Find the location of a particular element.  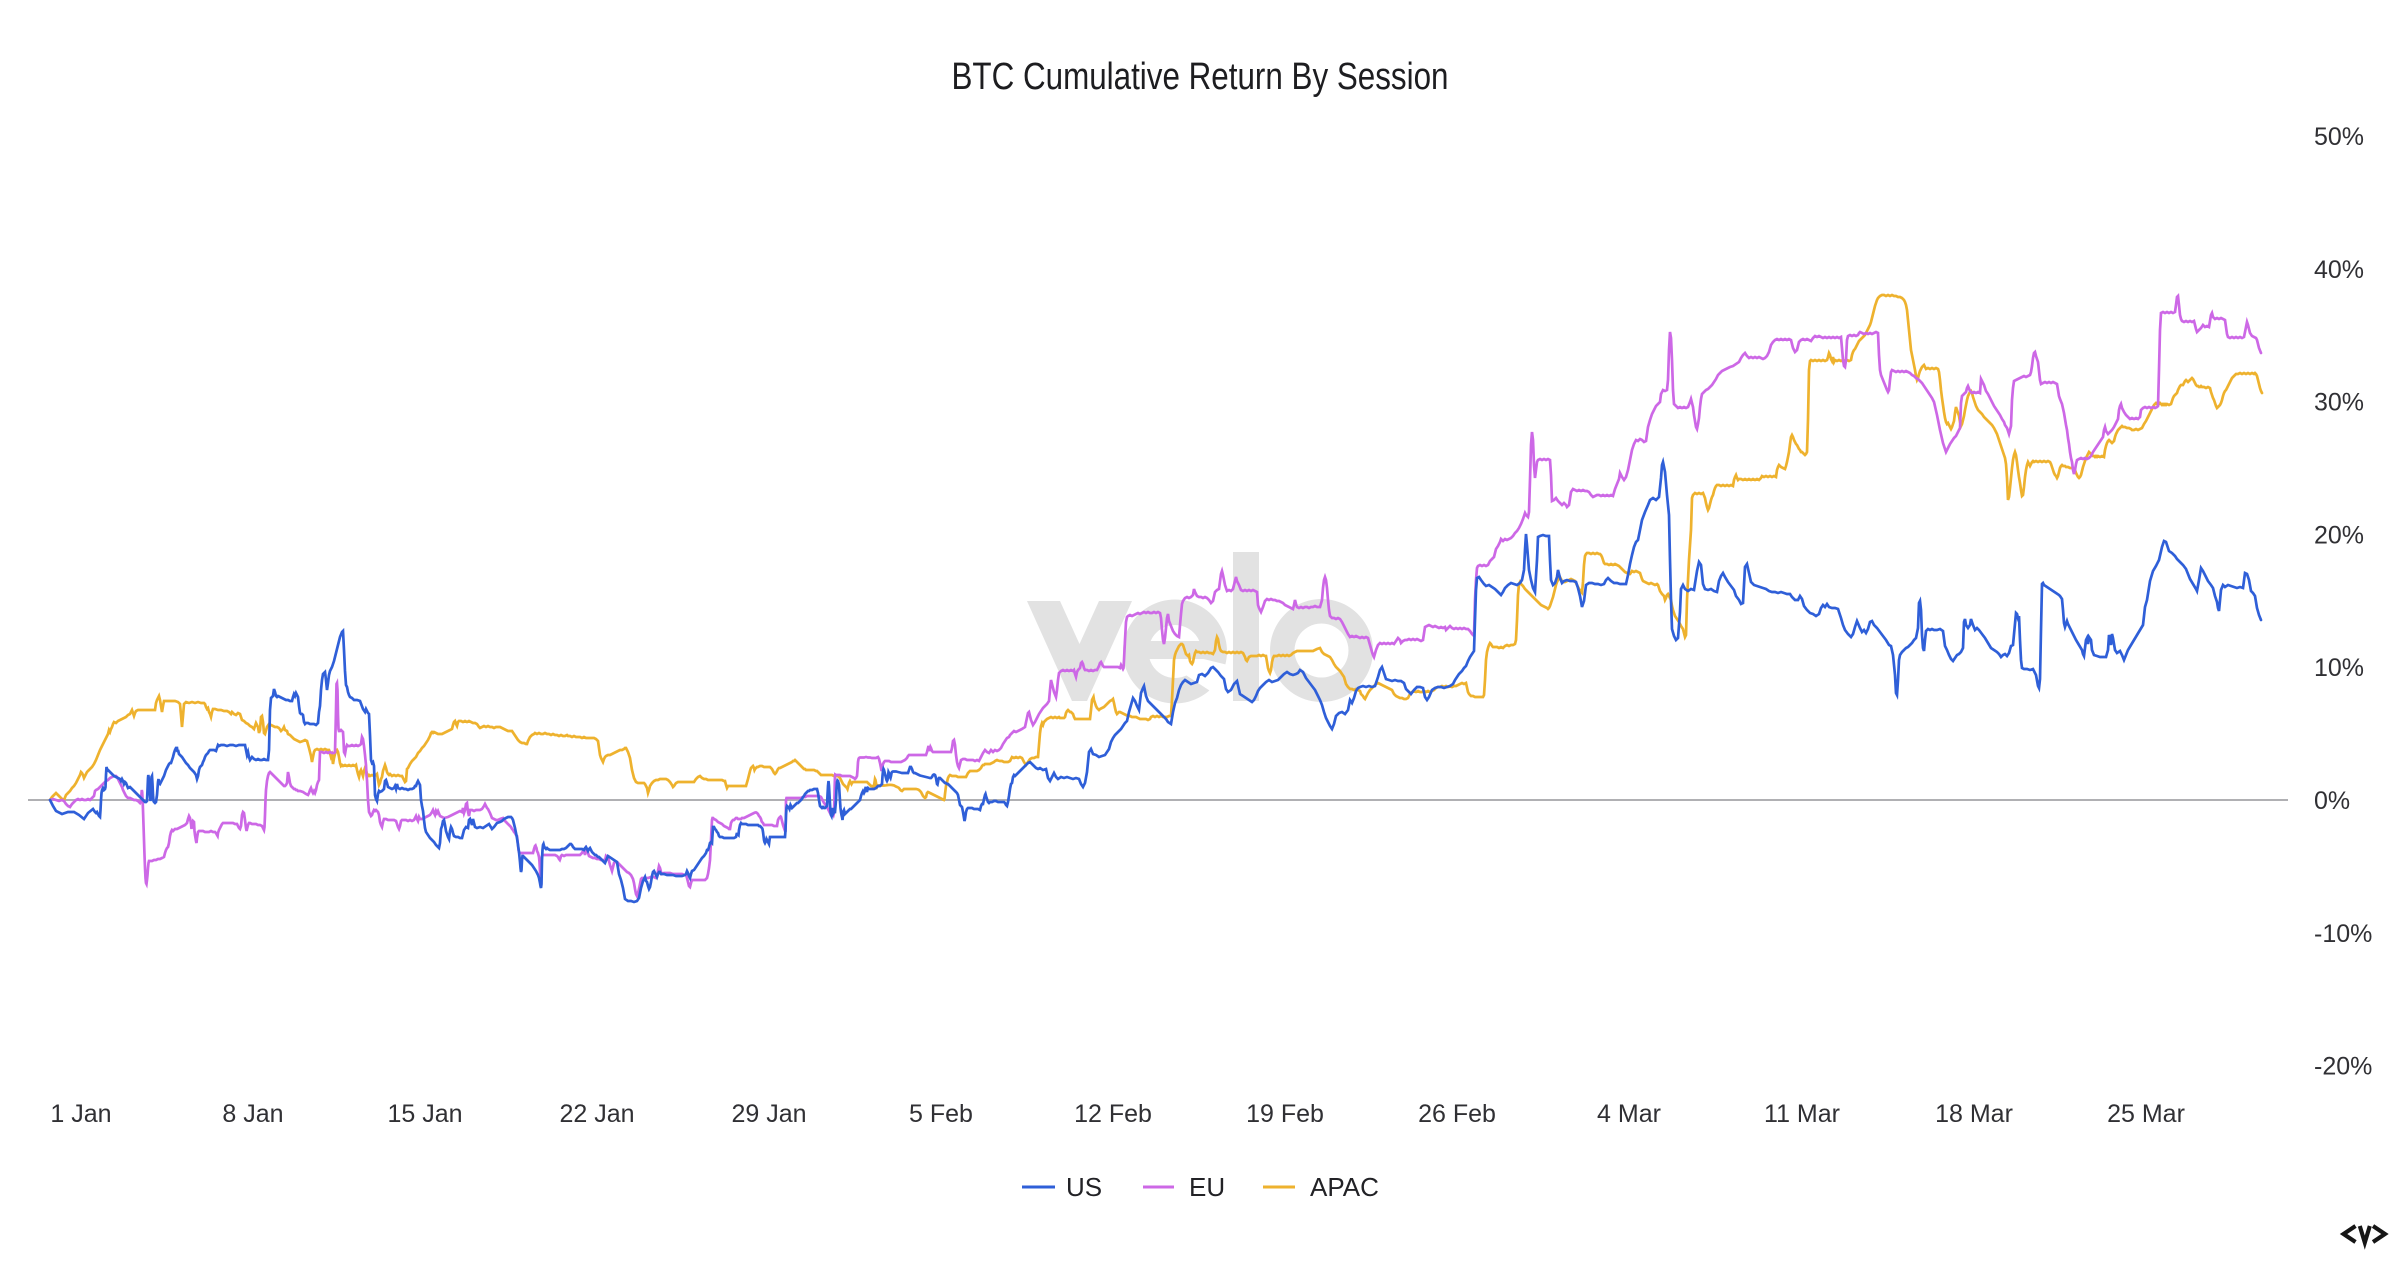

svg-text: 4 Mar is located at coordinates (1629, 1114).